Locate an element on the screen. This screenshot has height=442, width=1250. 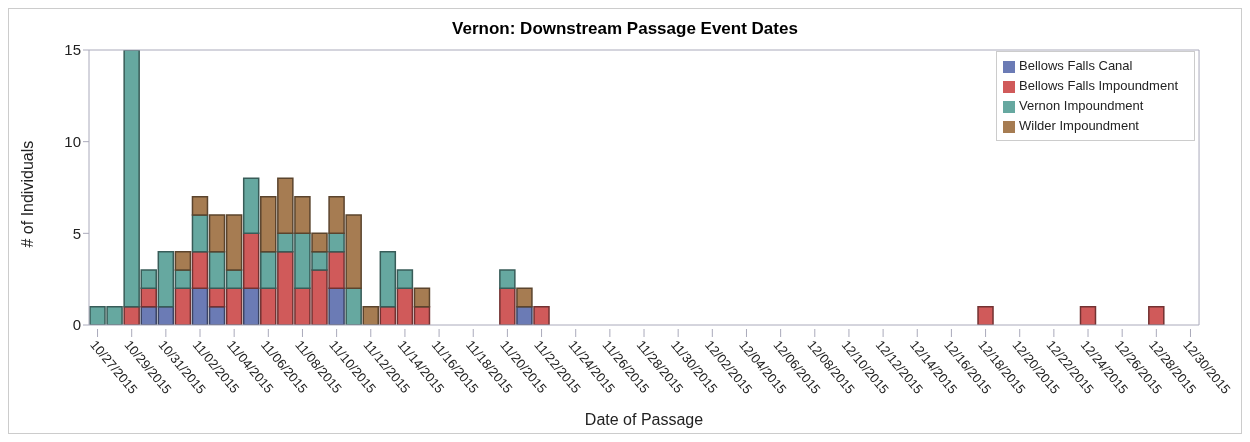
y-tick-label: 10 is located at coordinates (72, 141).